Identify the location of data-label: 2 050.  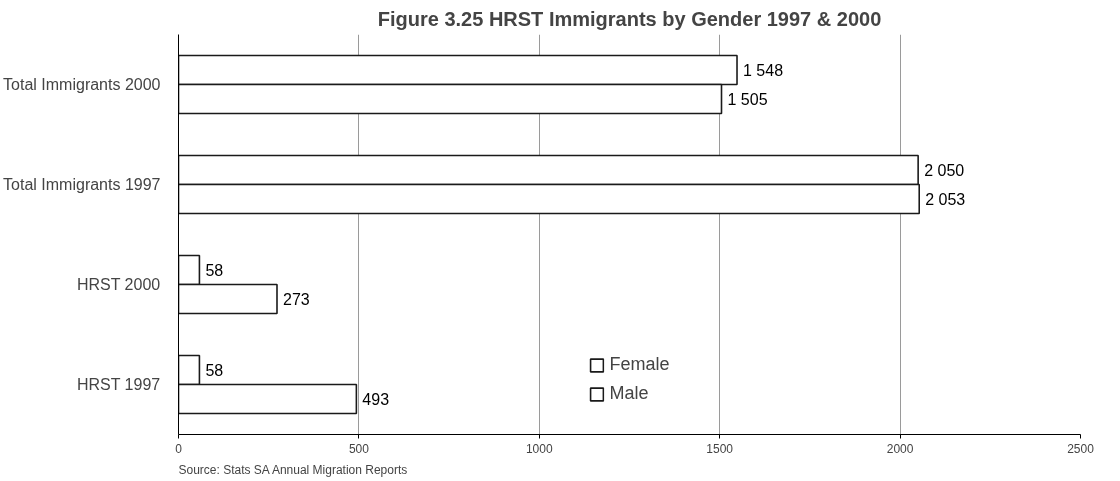
(944, 170).